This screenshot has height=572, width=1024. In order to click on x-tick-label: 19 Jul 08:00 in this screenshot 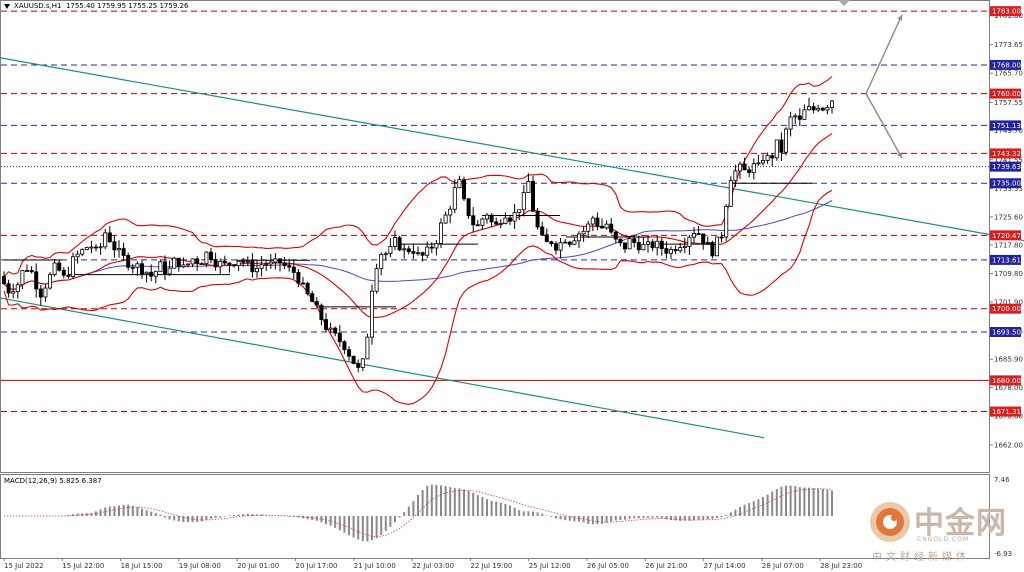, I will do `click(200, 566)`.